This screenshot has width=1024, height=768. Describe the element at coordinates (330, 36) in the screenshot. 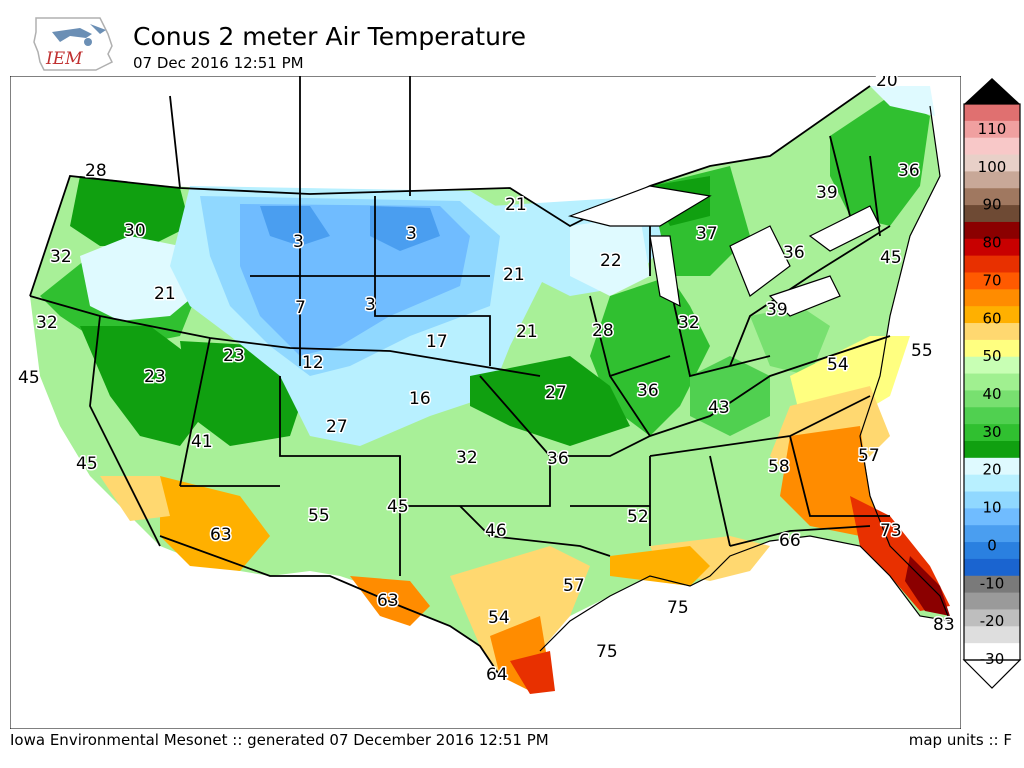

I see `map-title: Conus 2 meter Air Temperature` at that location.